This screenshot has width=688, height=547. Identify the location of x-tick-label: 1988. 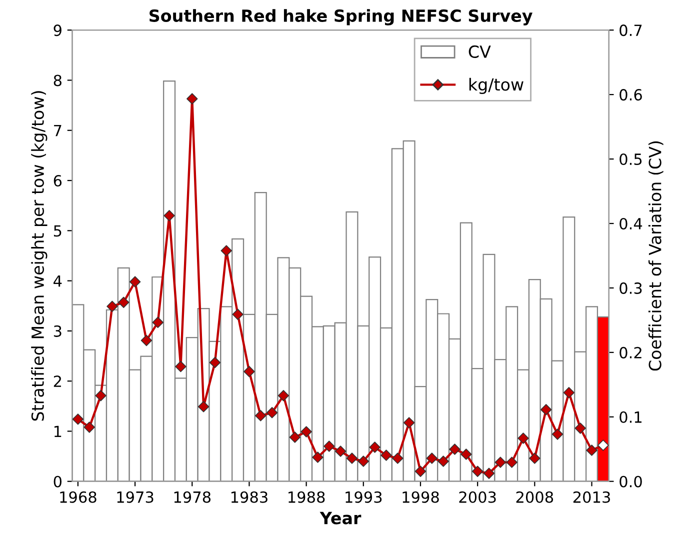
(306, 497).